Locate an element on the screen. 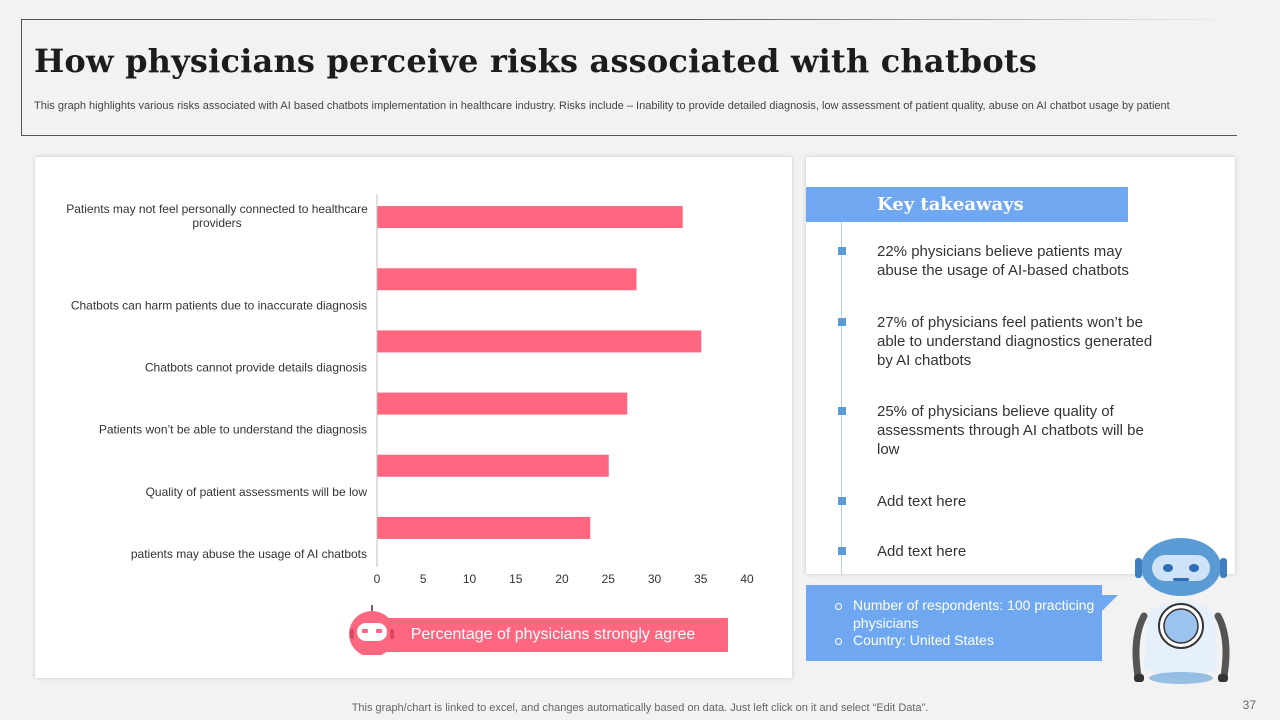 The width and height of the screenshot is (1280, 720). key-takeaways-header: Key takeaways is located at coordinates (967, 204).